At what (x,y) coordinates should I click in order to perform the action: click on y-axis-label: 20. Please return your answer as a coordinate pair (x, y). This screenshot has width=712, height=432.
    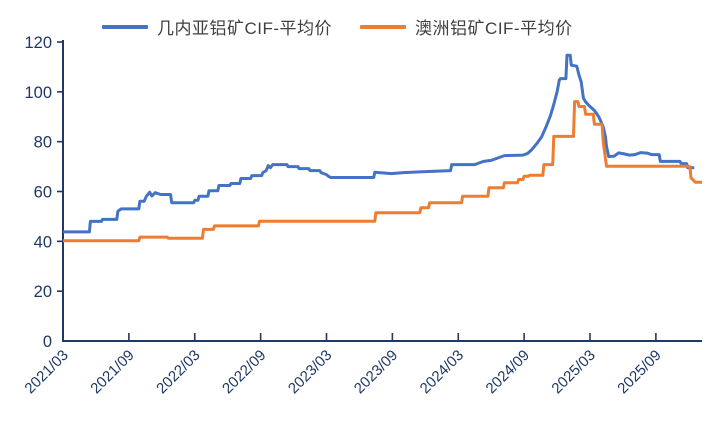
    Looking at the image, I should click on (43, 292).